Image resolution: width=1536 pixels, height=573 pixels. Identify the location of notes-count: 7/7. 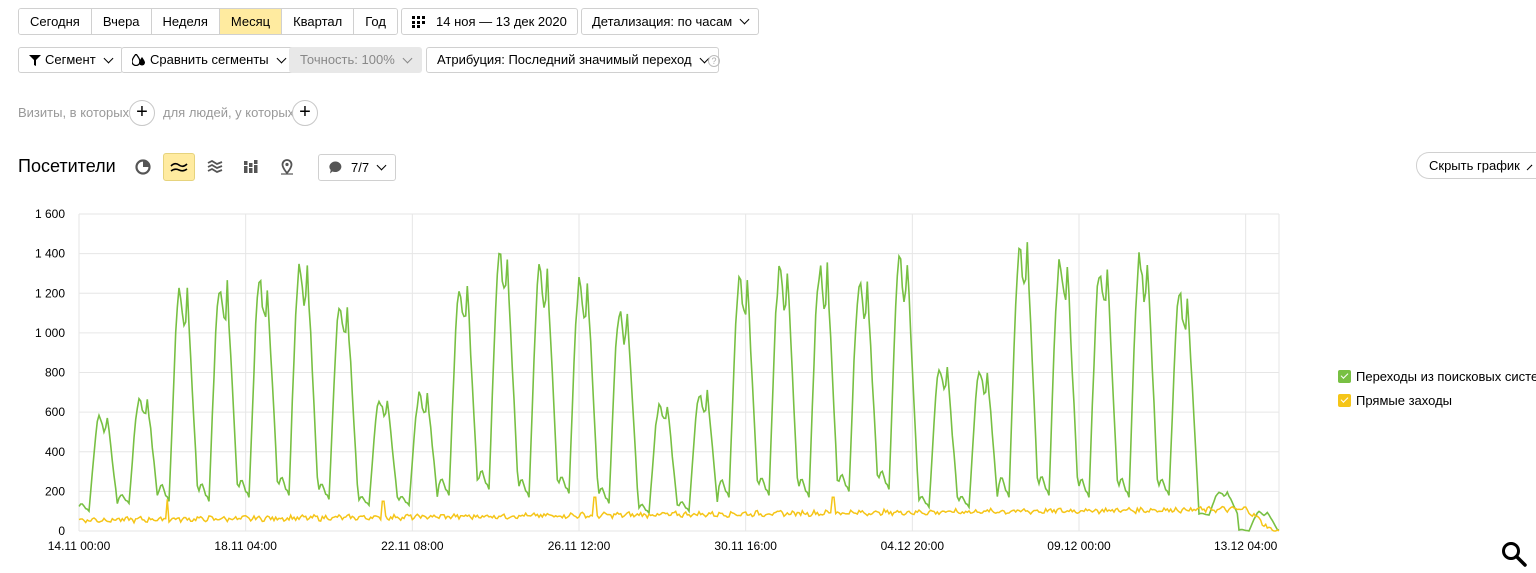
(360, 167).